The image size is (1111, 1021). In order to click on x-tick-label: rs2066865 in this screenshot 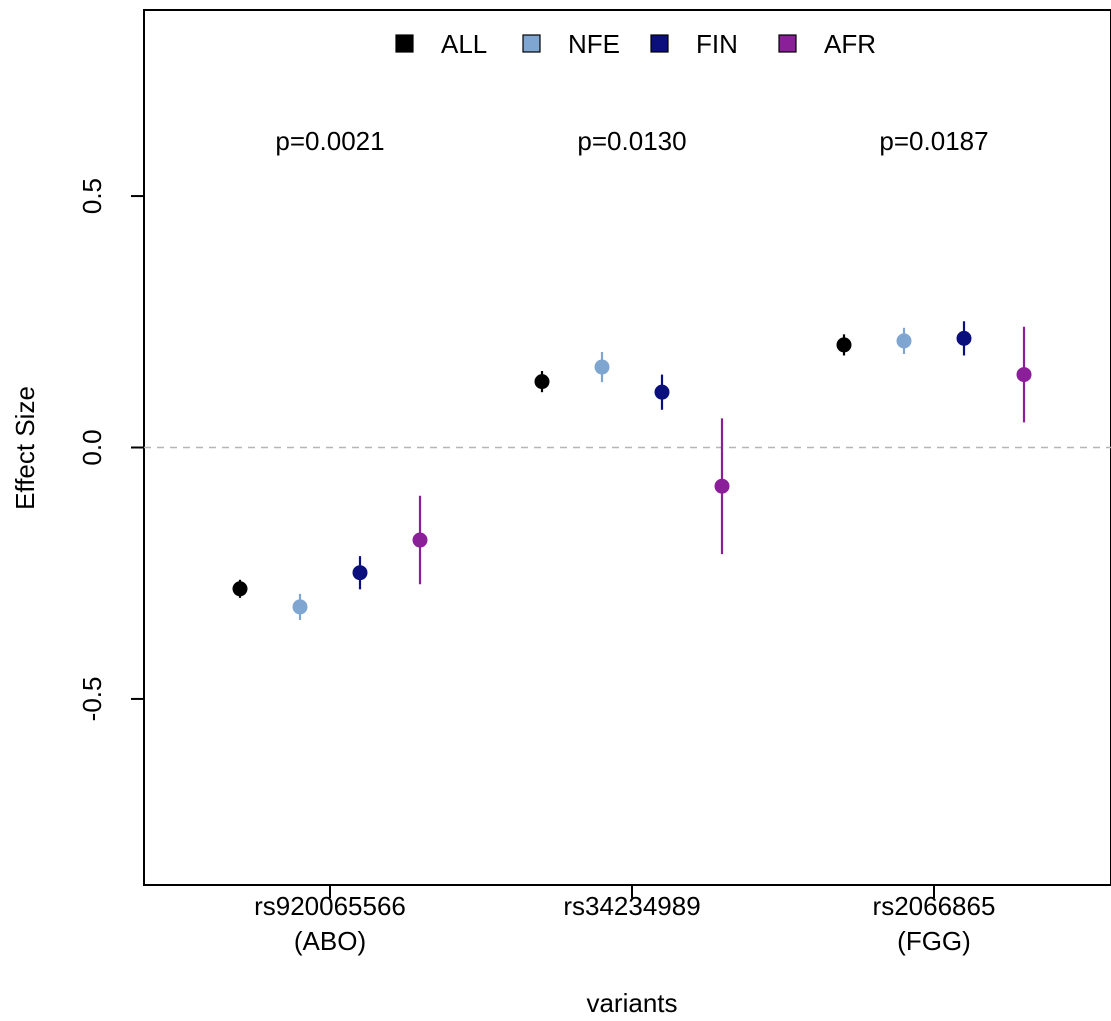, I will do `click(934, 906)`.